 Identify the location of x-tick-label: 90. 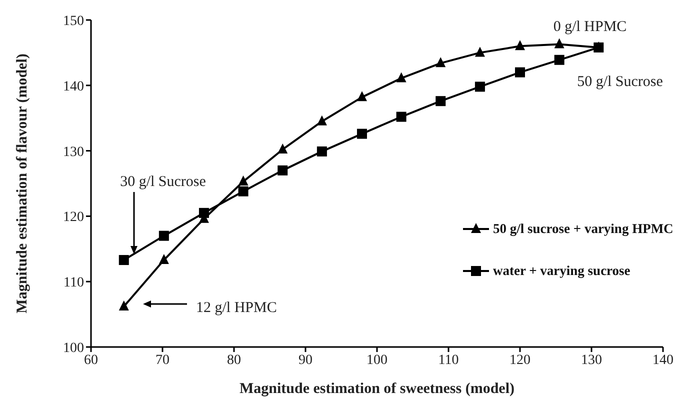
(305, 360).